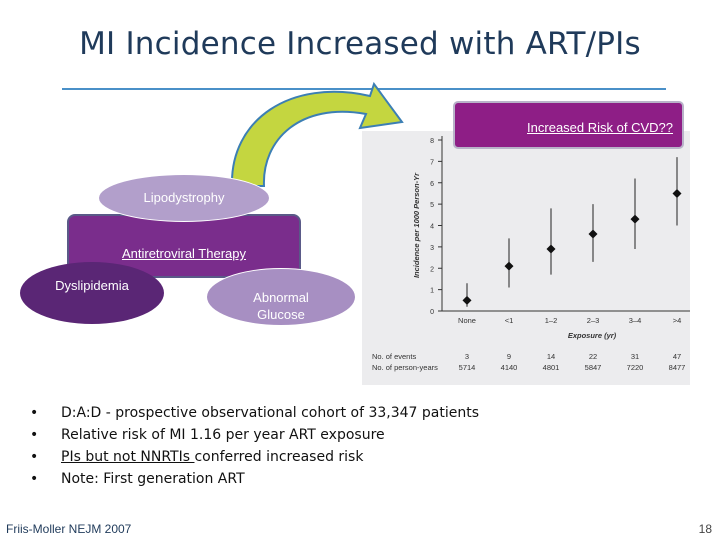 The image size is (720, 540). Describe the element at coordinates (92, 285) in the screenshot. I see `dyslipidemia-label: Dyslipidemia` at that location.